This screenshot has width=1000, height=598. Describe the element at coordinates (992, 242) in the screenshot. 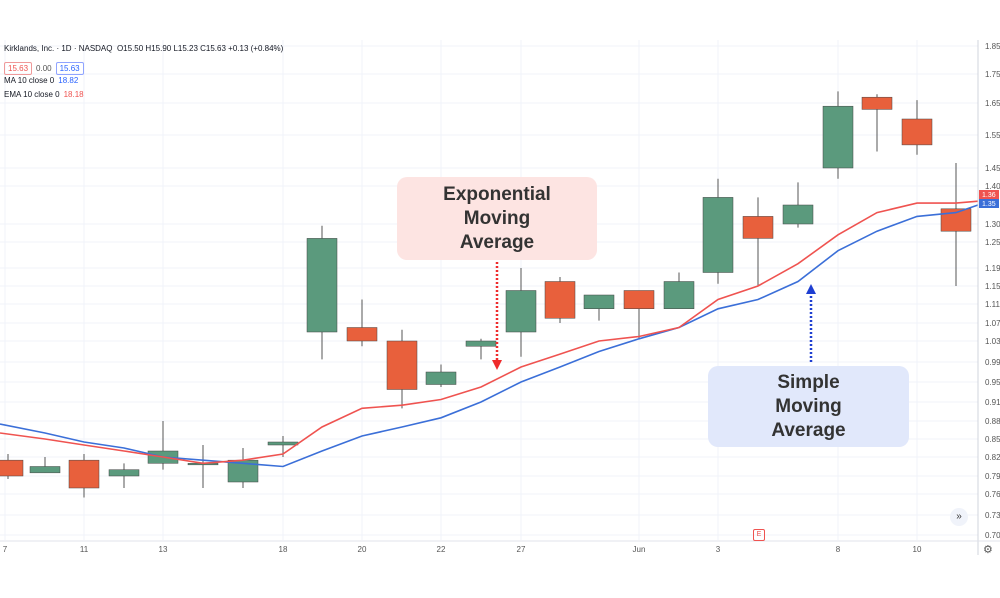

I see `y-tick-label: 1.25` at that location.